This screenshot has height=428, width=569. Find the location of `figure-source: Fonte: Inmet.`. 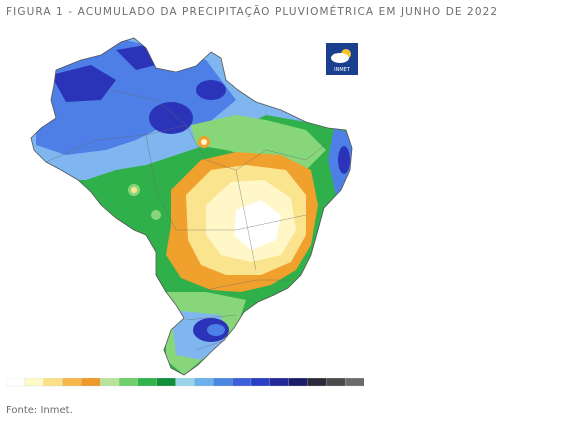

figure-source: Fonte: Inmet. is located at coordinates (39, 410).